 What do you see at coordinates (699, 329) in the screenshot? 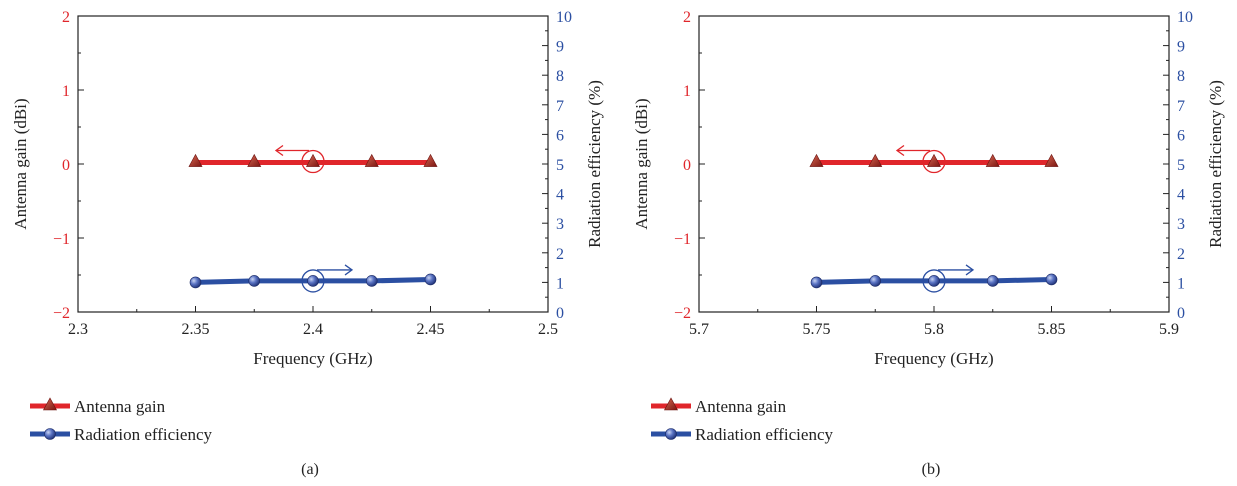
I see `x-tick-label: 5.7` at bounding box center [699, 329].